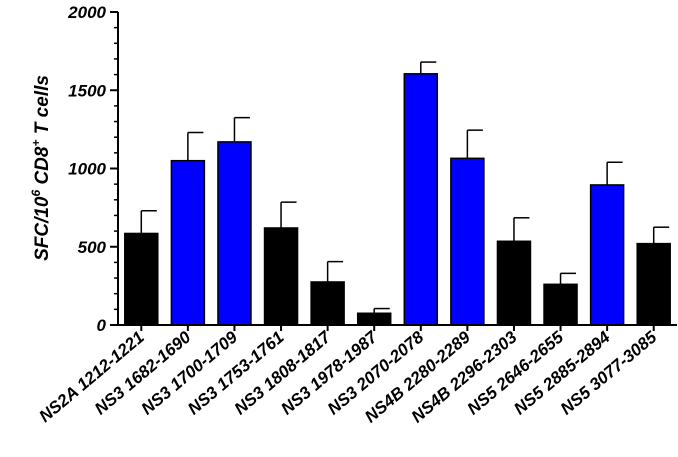  What do you see at coordinates (87, 90) in the screenshot?
I see `y-tick-label: 1500` at bounding box center [87, 90].